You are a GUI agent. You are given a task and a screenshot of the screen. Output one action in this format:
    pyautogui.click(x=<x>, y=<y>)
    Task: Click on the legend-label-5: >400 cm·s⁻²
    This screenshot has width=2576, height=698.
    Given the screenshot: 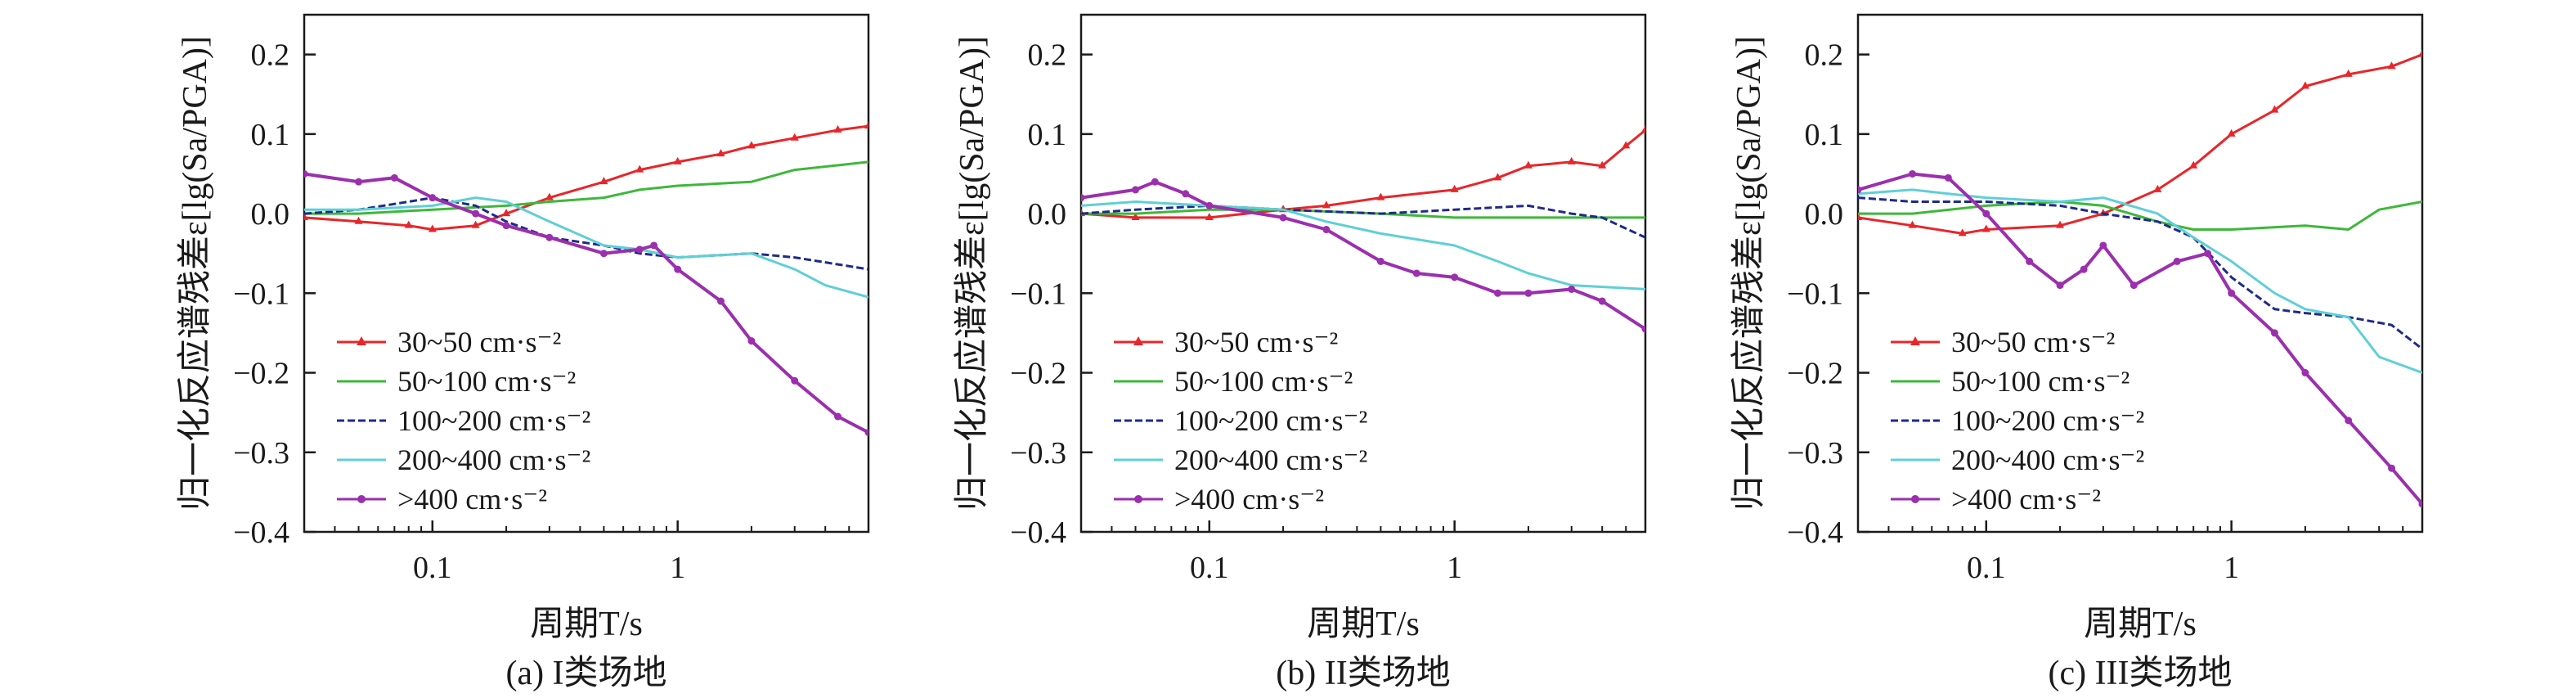 What is the action you would take?
    pyautogui.click(x=1249, y=499)
    